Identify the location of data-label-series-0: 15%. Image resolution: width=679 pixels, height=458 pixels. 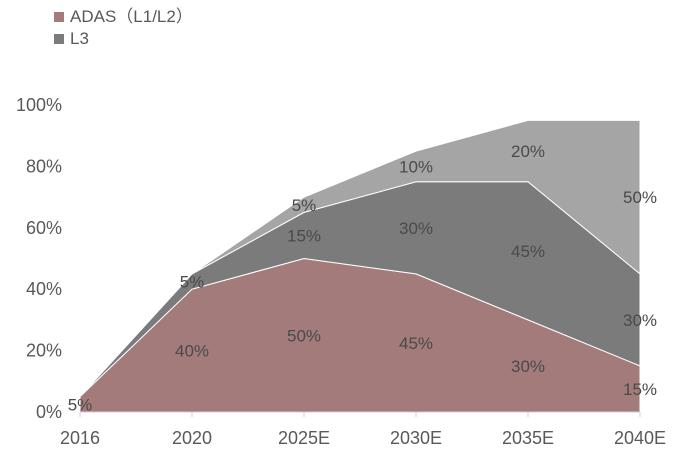
(640, 389).